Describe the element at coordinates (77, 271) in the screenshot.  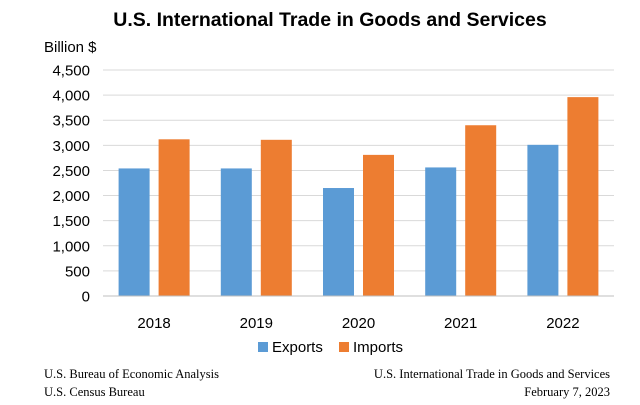
I see `y-tick-label: 500` at that location.